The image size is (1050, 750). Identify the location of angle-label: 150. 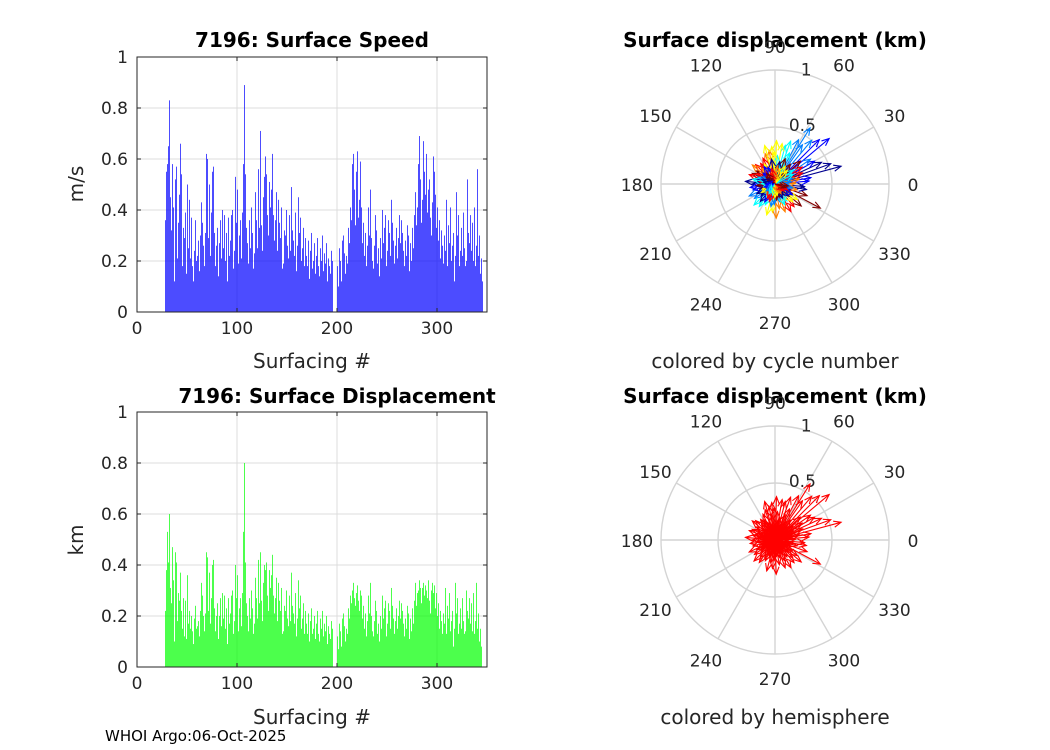
(655, 117).